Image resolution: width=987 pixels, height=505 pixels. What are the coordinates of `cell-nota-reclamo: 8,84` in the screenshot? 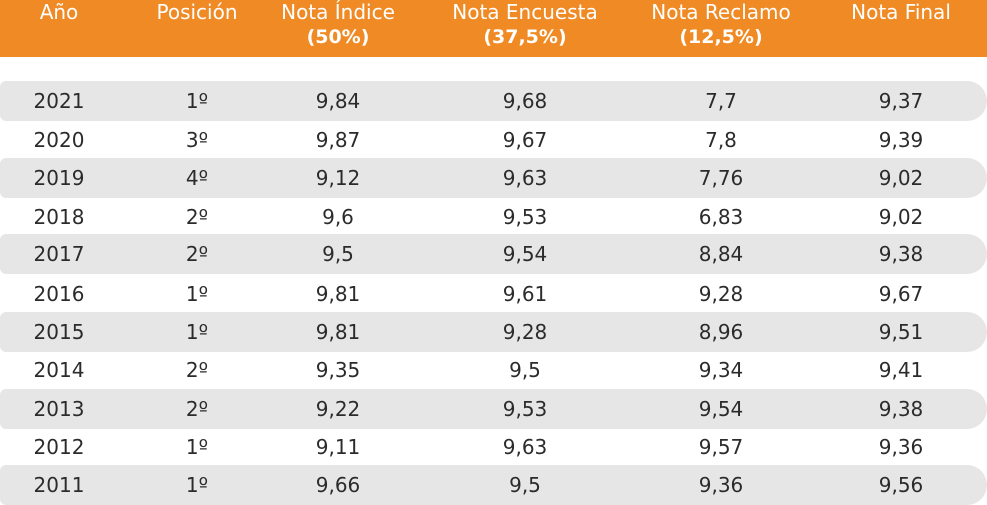 It's located at (721, 254).